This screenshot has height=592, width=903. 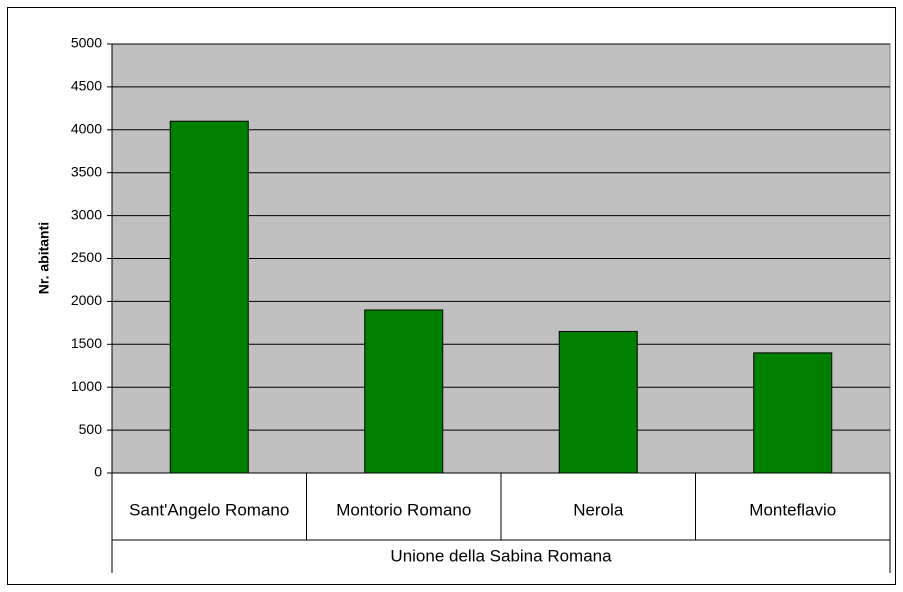 What do you see at coordinates (86, 257) in the screenshot?
I see `y-tick-label: 2500` at bounding box center [86, 257].